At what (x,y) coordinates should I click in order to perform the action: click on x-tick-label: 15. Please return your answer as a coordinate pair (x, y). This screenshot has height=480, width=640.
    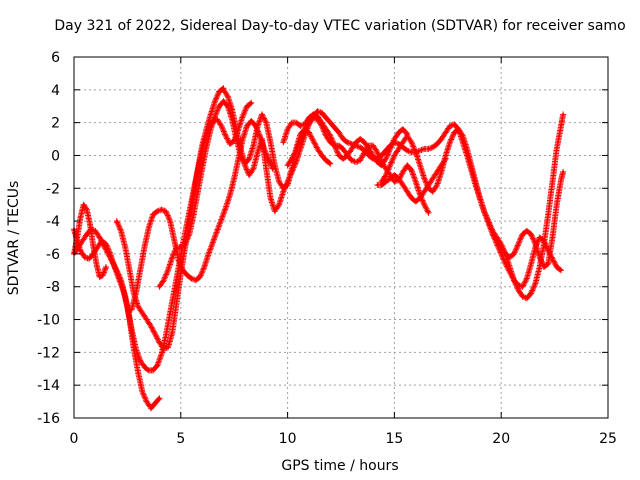
    Looking at the image, I should click on (394, 439).